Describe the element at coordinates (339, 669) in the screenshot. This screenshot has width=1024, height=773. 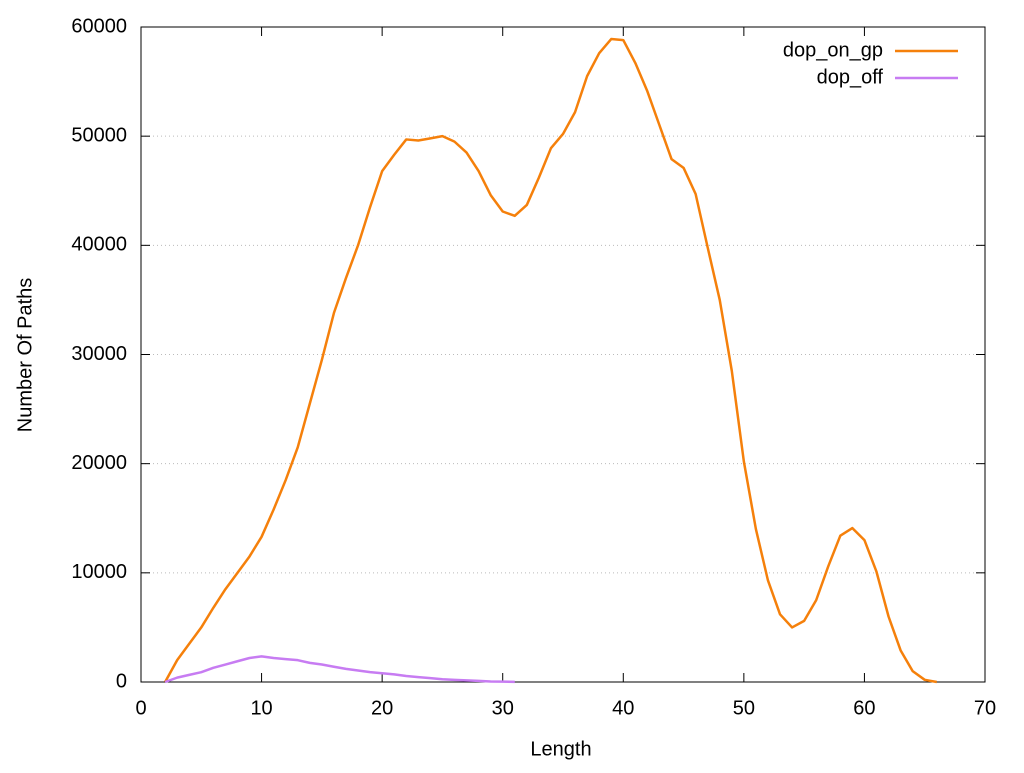
I see `data-line` at that location.